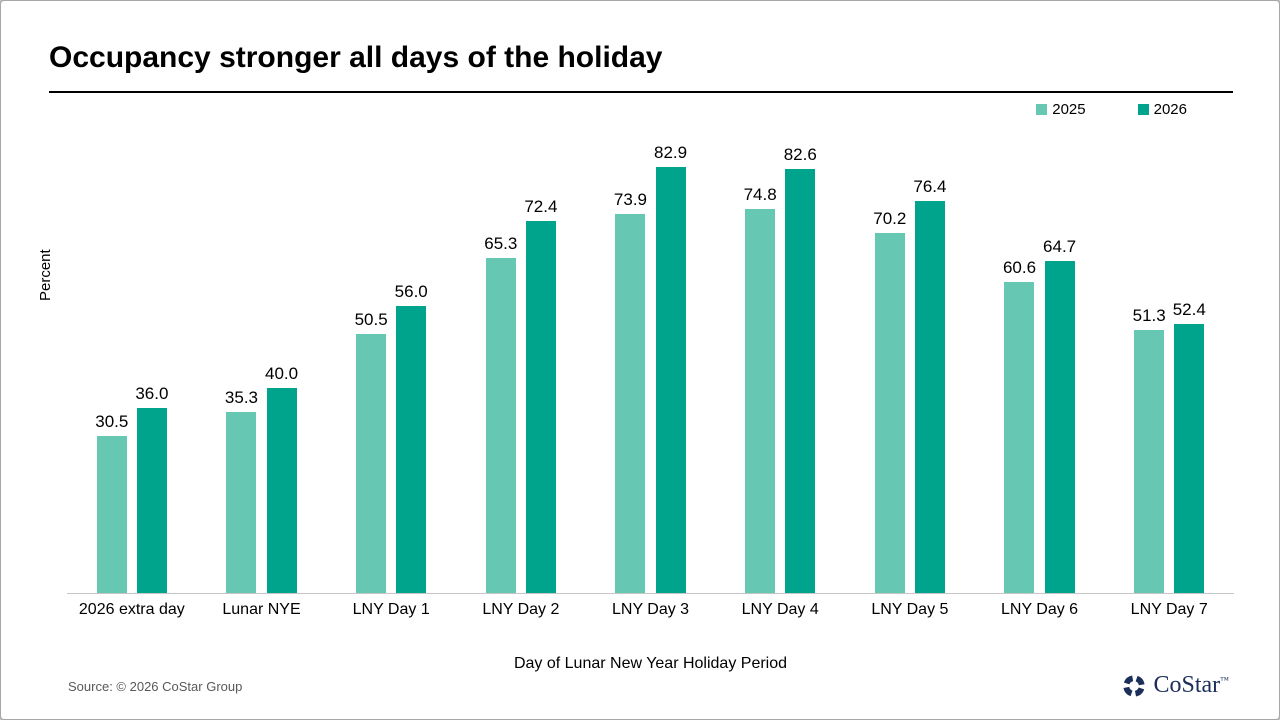 This screenshot has height=720, width=1280. I want to click on bar-wrap-2026: 64.7, so click(1059, 415).